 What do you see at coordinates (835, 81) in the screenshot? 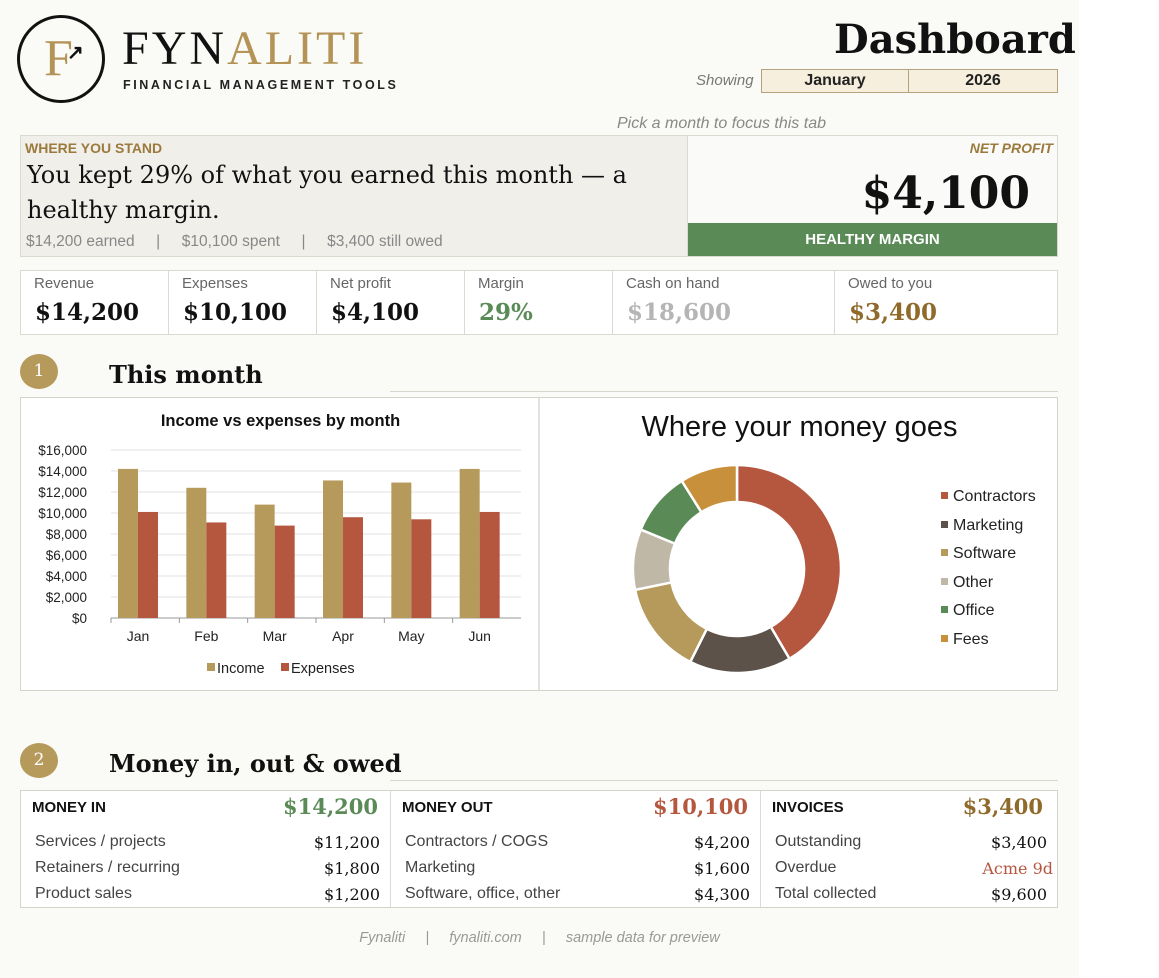
I see `month-selector: January` at bounding box center [835, 81].